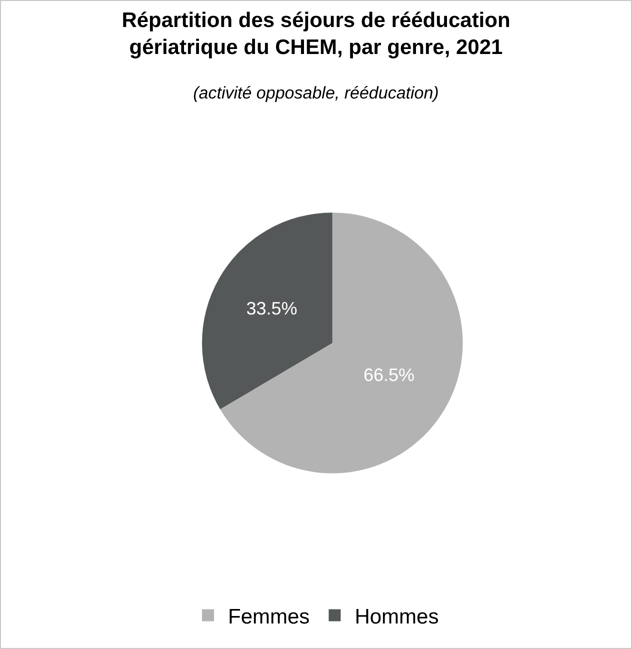 This screenshot has height=649, width=632. What do you see at coordinates (316, 34) in the screenshot?
I see `chart-title: Répartition des séjours de rééducation gériatrique du CHEM, par genre, 2021` at bounding box center [316, 34].